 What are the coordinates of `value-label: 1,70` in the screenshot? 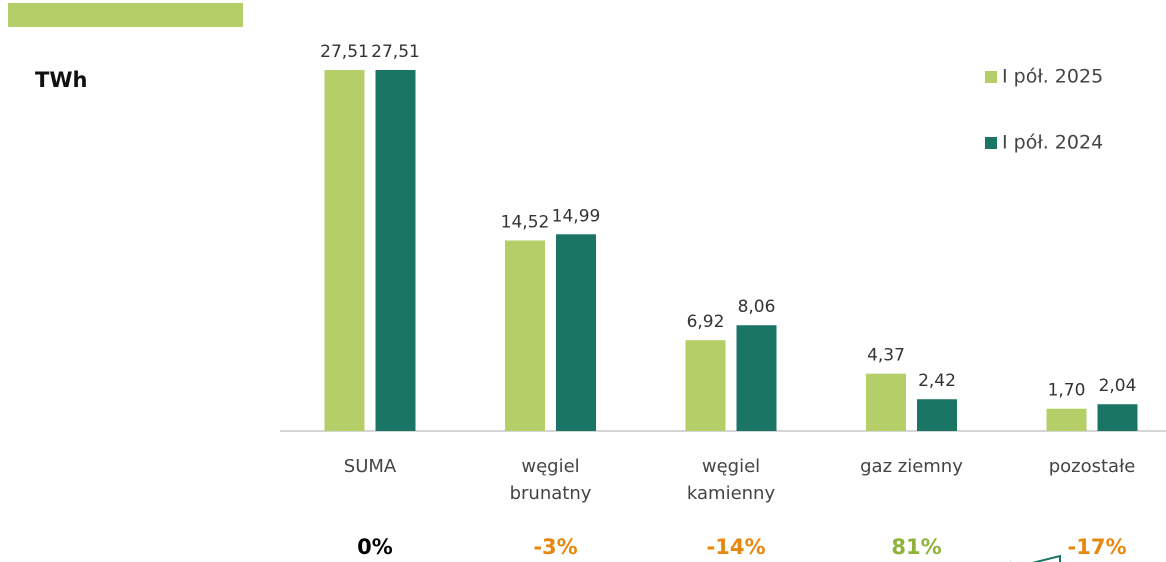 It's located at (1067, 391).